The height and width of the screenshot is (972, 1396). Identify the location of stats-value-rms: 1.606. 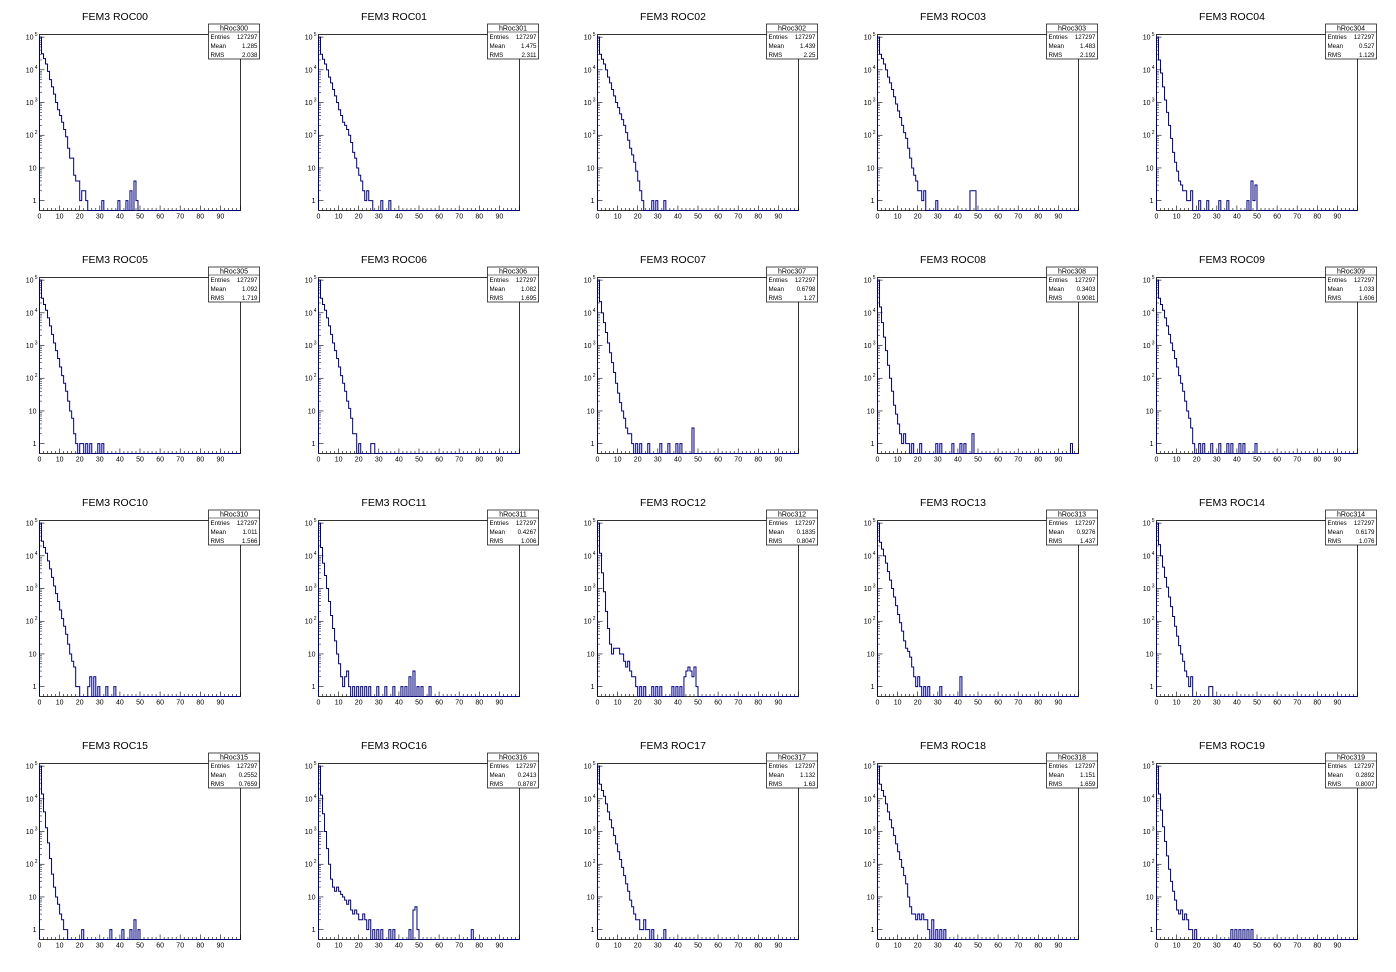
(1367, 298).